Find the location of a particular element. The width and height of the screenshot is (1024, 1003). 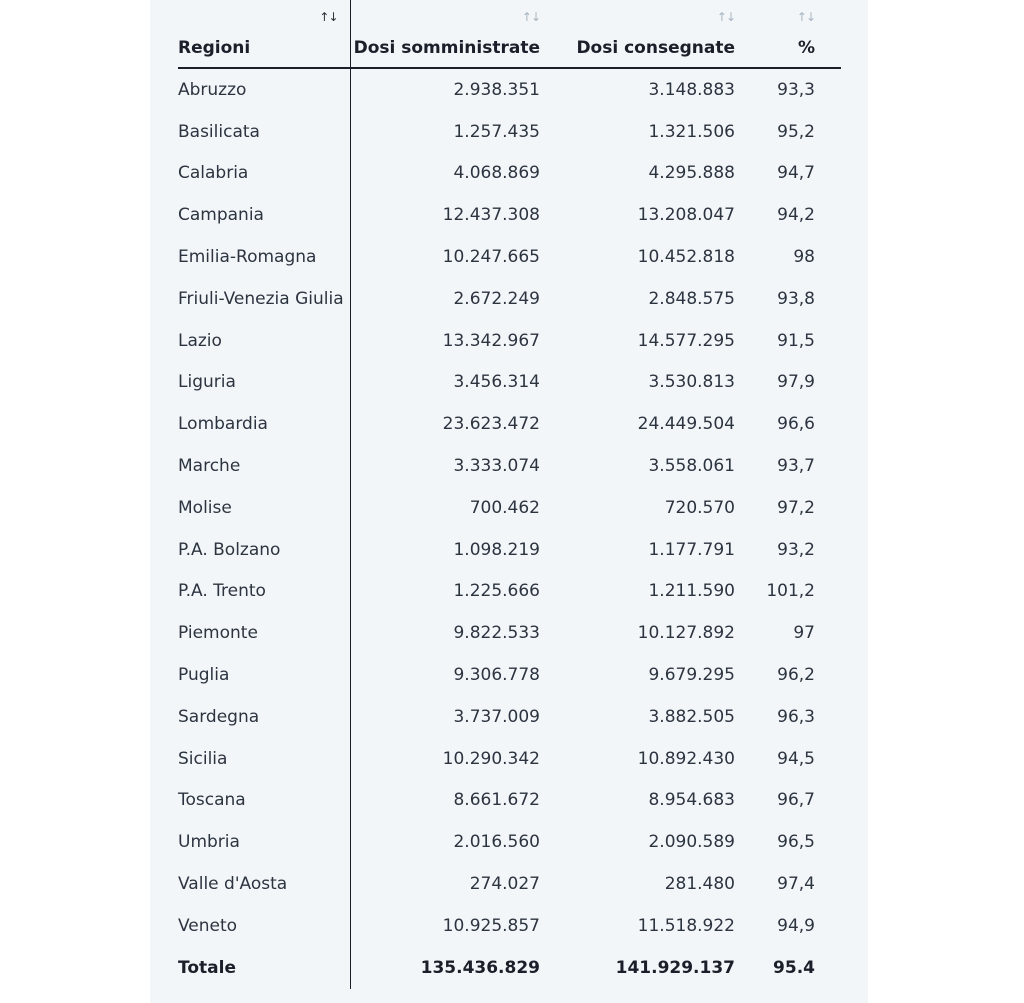

cell-dosi-consegnate: 14.577.295 is located at coordinates (686, 340).